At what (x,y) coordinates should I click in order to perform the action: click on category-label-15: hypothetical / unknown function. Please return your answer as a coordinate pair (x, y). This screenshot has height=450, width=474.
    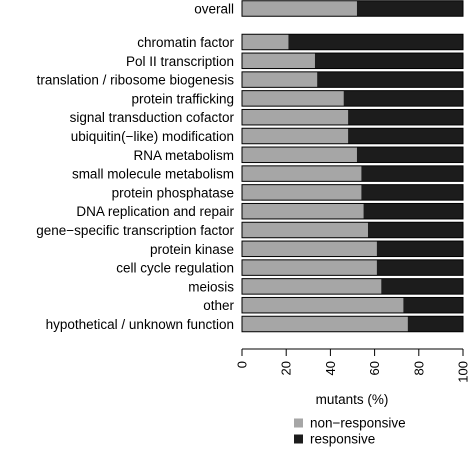
    Looking at the image, I should click on (140, 324).